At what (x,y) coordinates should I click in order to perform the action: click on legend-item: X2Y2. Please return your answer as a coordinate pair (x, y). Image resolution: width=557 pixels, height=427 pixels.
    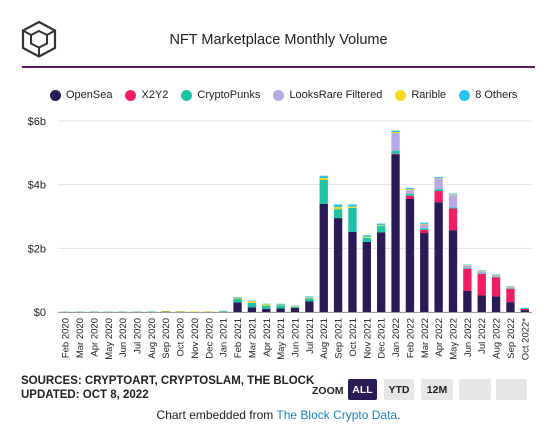
    Looking at the image, I should click on (146, 95).